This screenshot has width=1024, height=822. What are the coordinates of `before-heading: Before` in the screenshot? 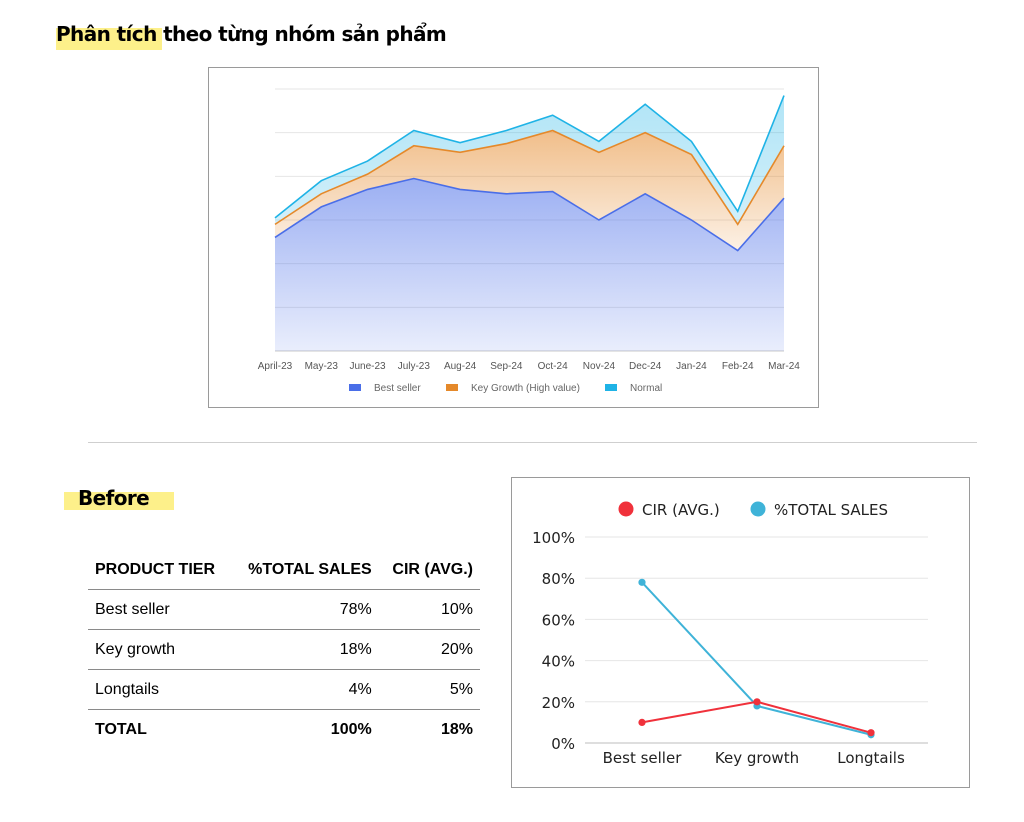 It's located at (114, 498).